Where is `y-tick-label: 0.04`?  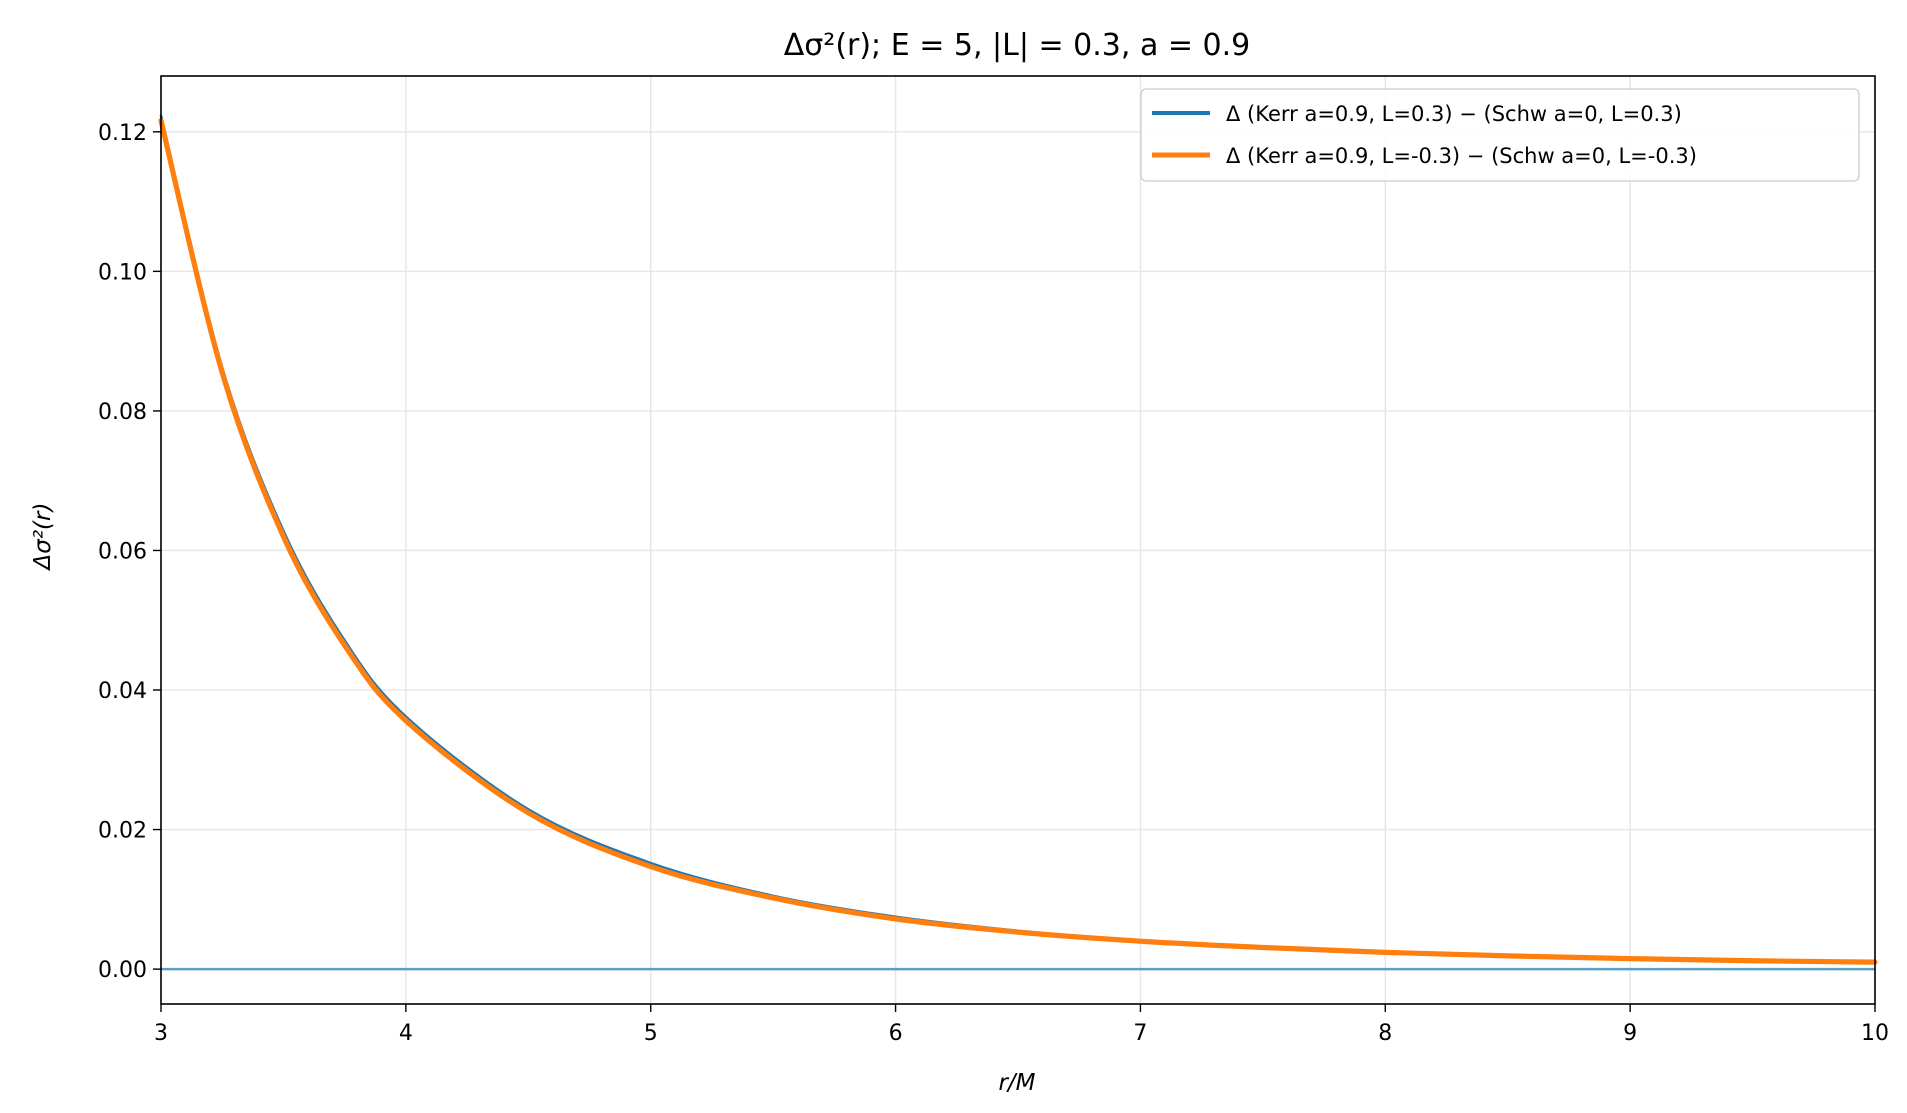 y-tick-label: 0.04 is located at coordinates (122, 691).